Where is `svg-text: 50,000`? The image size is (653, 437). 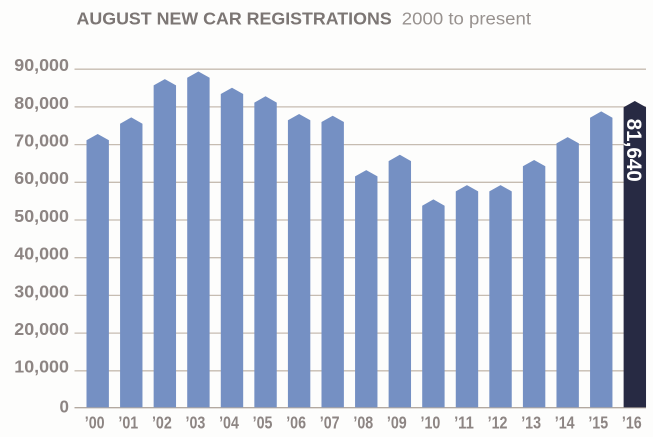
svg-text: 50,000 is located at coordinates (41, 216).